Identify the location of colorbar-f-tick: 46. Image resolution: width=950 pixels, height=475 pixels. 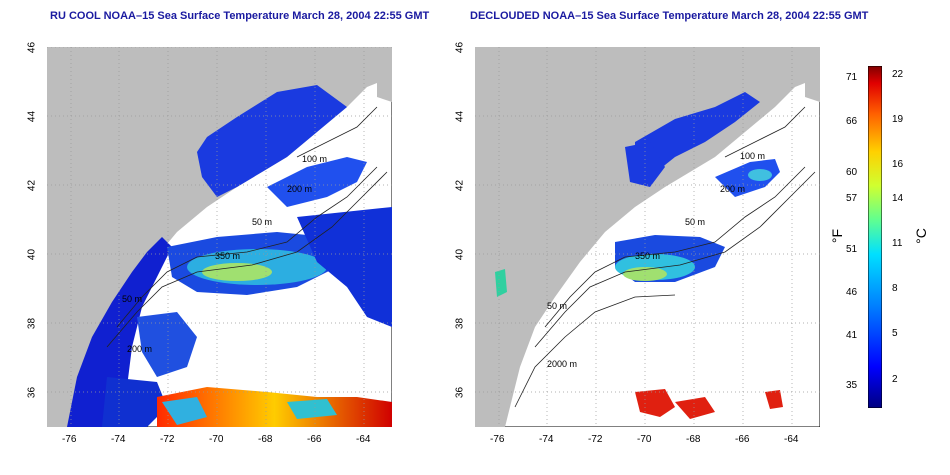
(852, 292).